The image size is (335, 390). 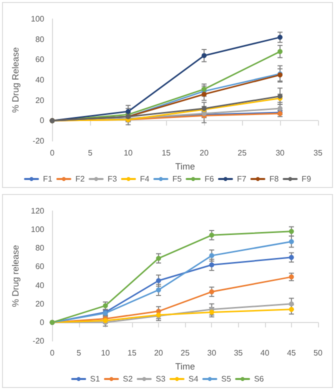 I want to click on legend-label: F5, so click(x=177, y=179).